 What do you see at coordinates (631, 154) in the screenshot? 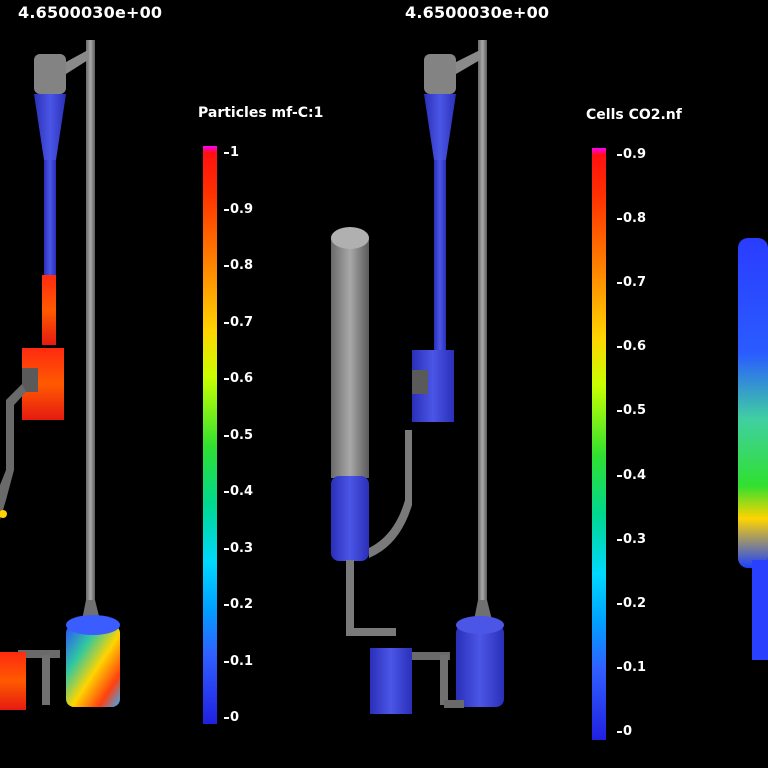
I see `co2-tick-label: 0.9` at bounding box center [631, 154].